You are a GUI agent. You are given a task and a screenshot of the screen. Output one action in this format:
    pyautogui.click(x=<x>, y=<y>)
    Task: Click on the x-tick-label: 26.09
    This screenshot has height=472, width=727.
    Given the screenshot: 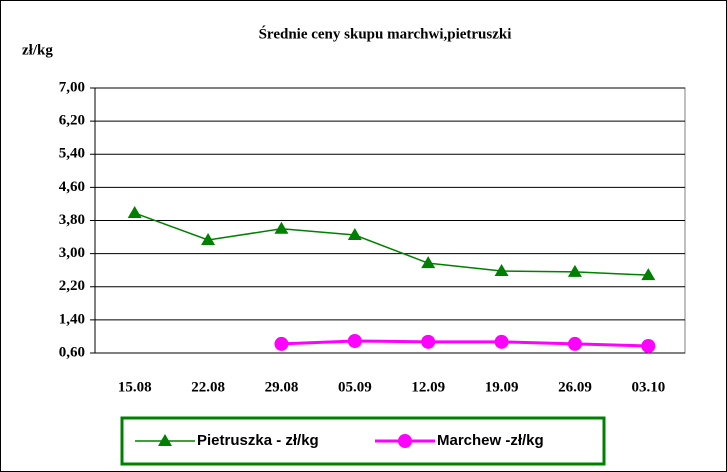 What is the action you would take?
    pyautogui.click(x=575, y=387)
    